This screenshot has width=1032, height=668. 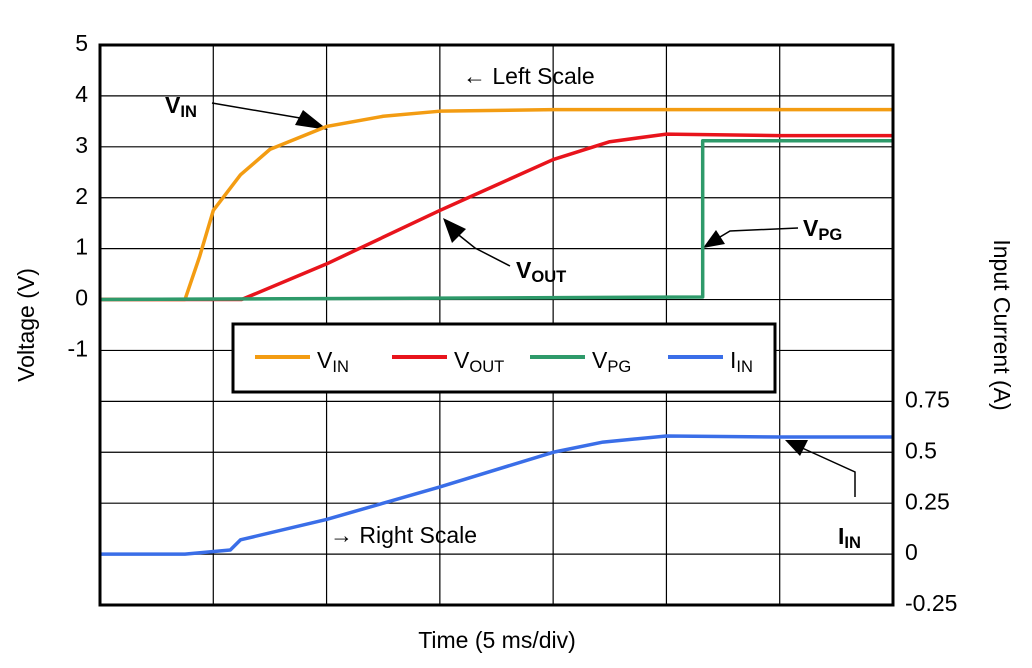 What do you see at coordinates (333, 361) in the screenshot?
I see `legend-label: VIN` at bounding box center [333, 361].